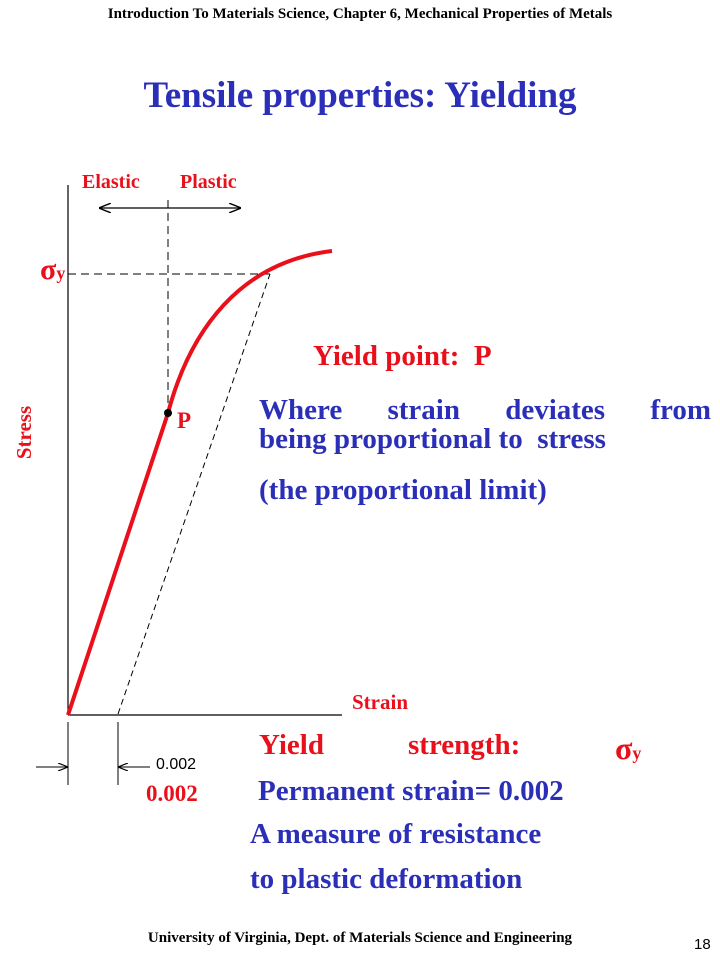 This screenshot has height=960, width=720. What do you see at coordinates (464, 745) in the screenshot?
I see `yield-strength-label-strength: strength:` at bounding box center [464, 745].